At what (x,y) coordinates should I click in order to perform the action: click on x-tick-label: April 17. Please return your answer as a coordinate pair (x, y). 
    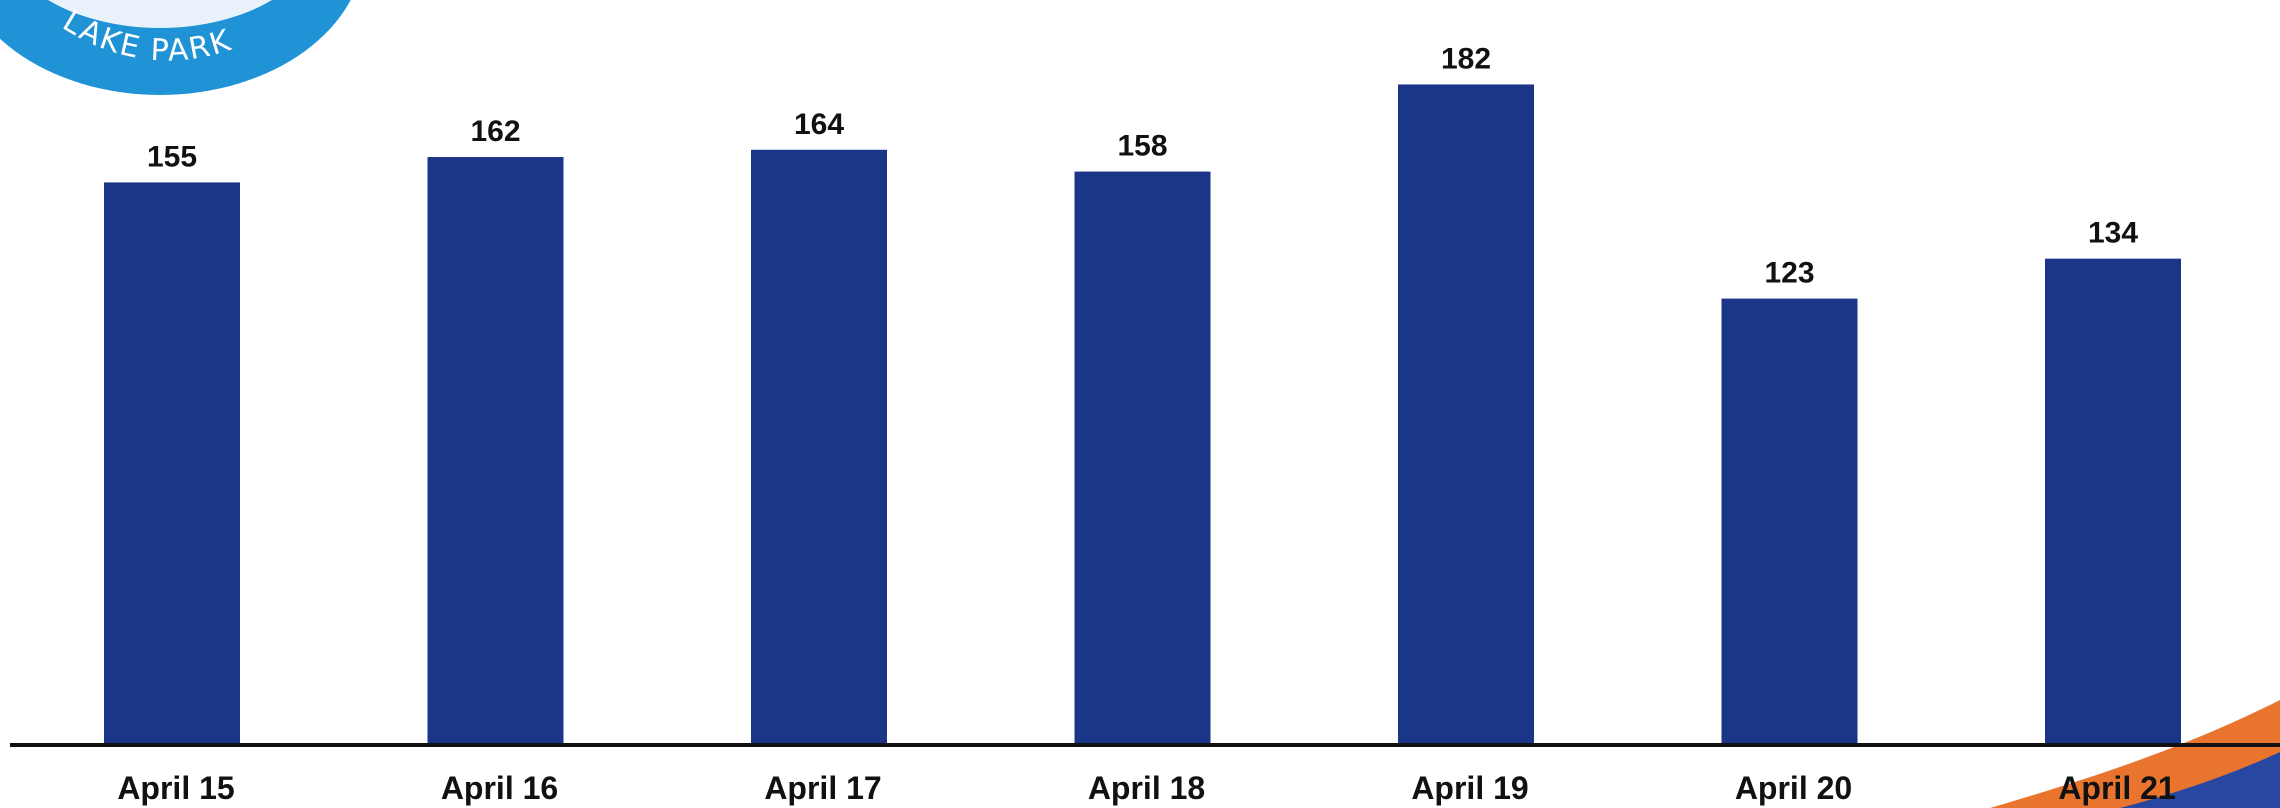
    Looking at the image, I should click on (822, 788).